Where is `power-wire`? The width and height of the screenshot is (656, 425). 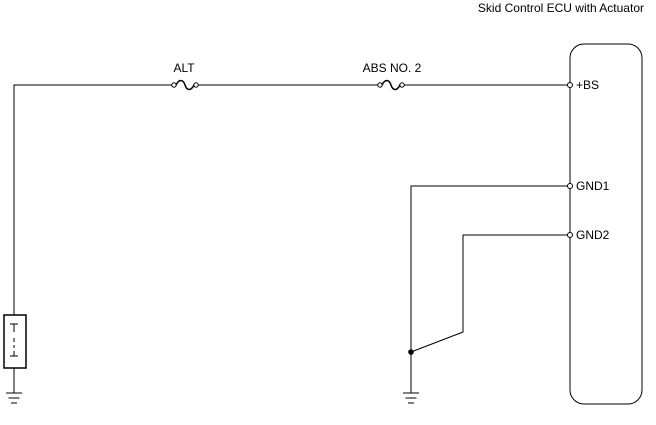
power-wire is located at coordinates (92, 199).